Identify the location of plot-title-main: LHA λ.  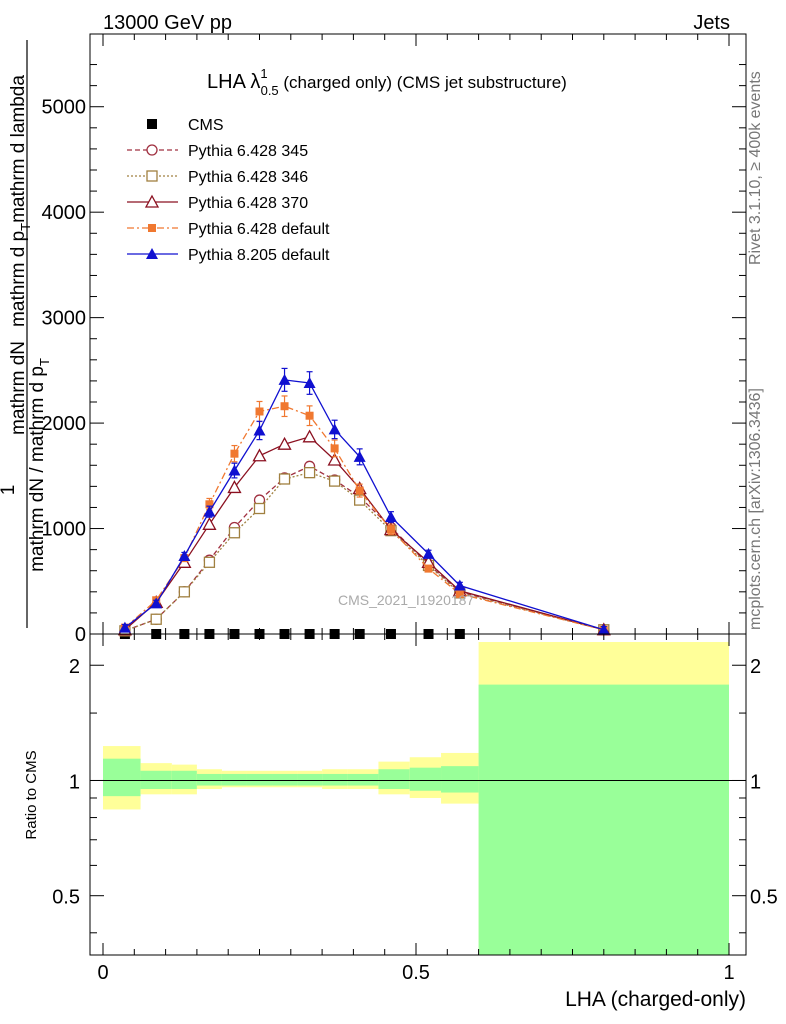
(233, 82).